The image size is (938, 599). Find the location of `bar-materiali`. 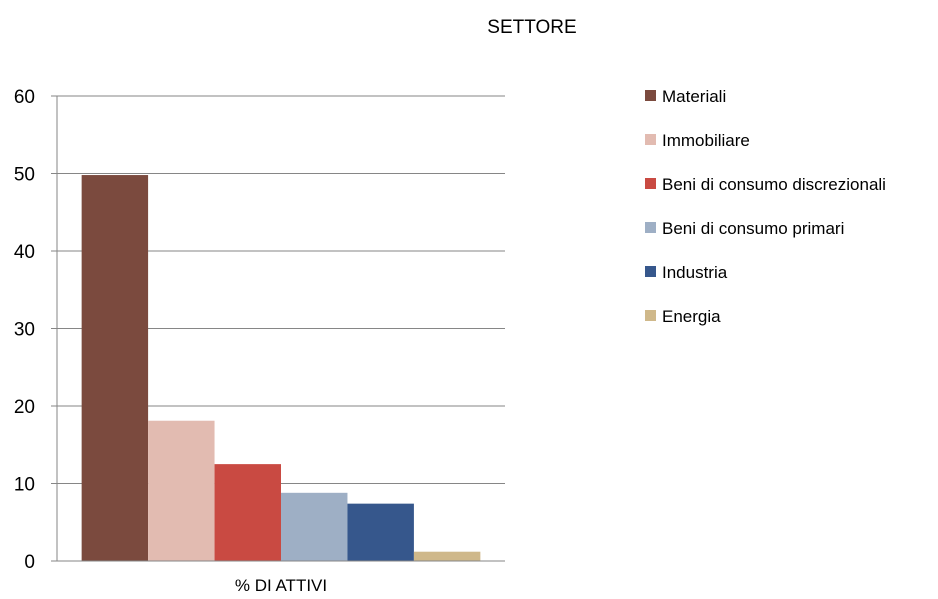

bar-materiali is located at coordinates (115, 368).